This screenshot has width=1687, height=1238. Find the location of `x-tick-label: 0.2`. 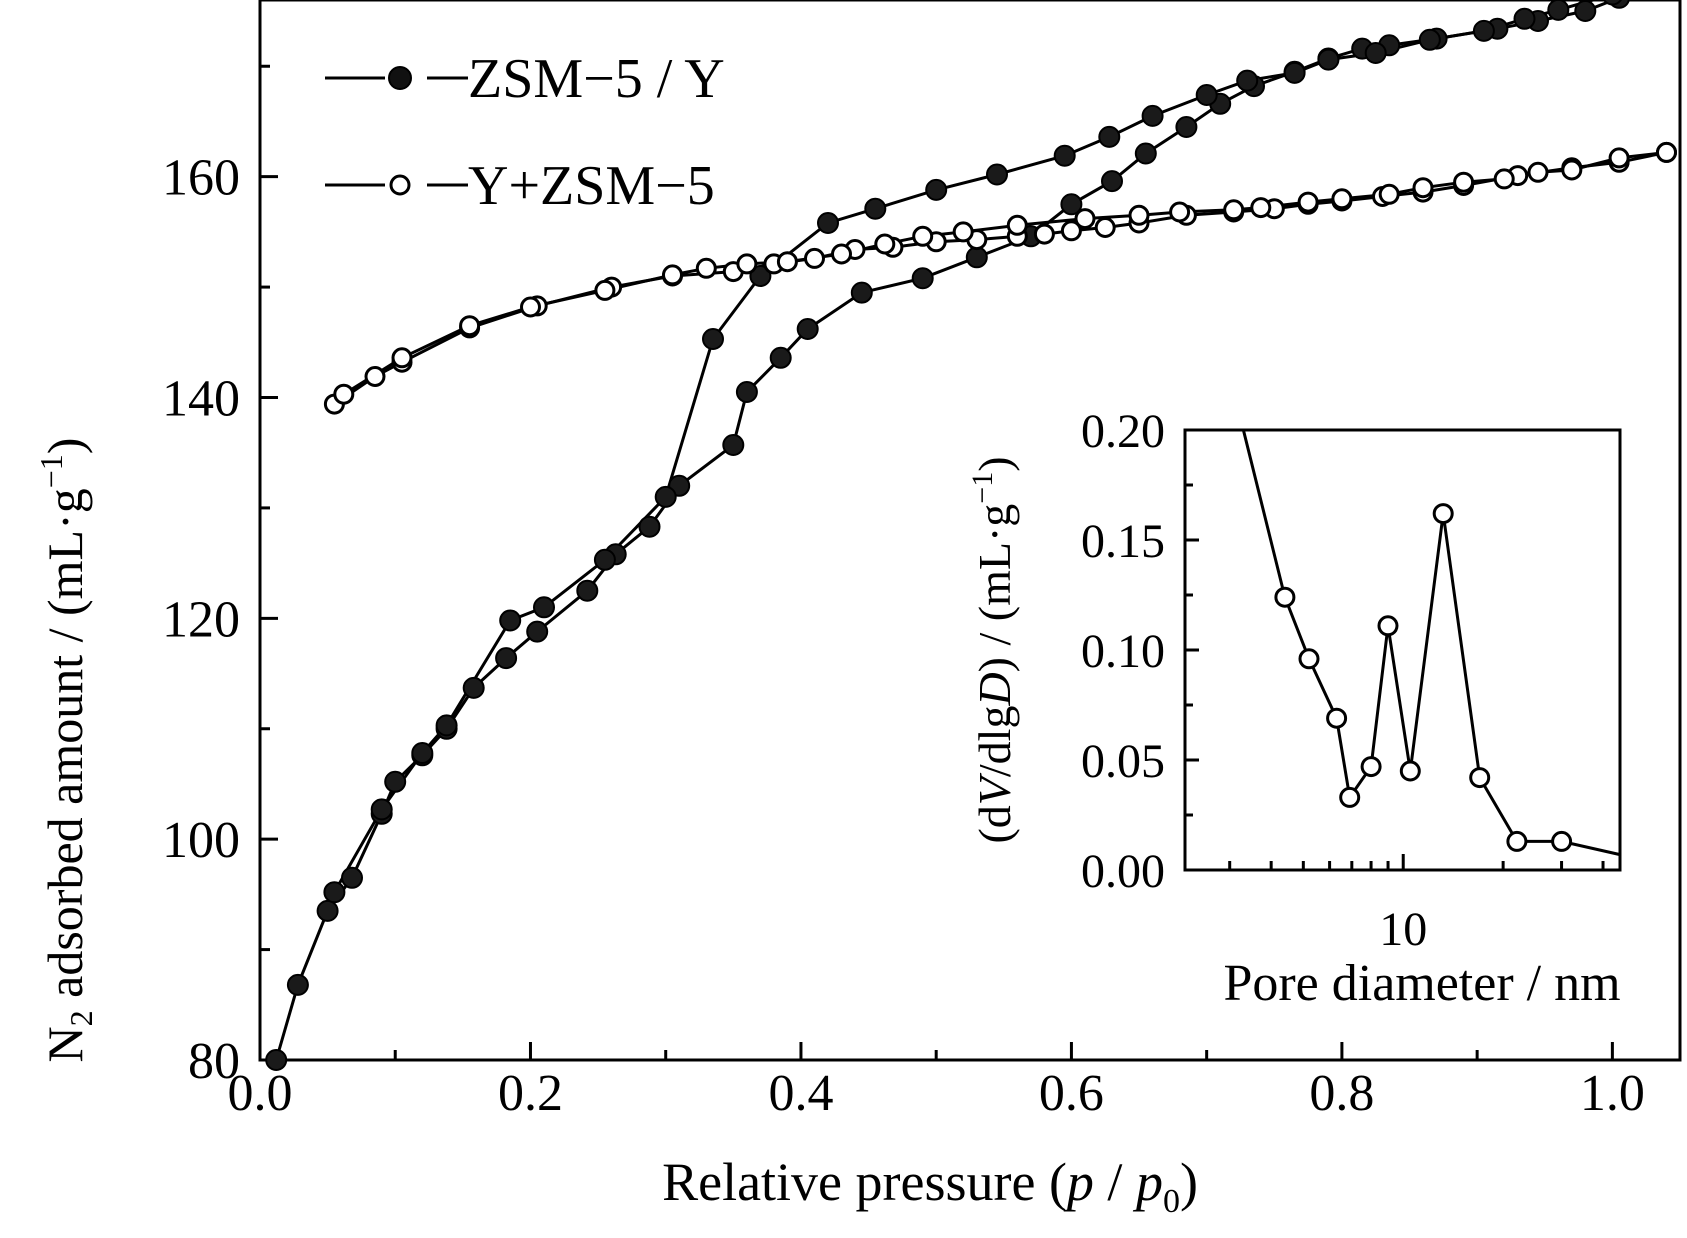

x-tick-label: 0.2 is located at coordinates (530, 1093).